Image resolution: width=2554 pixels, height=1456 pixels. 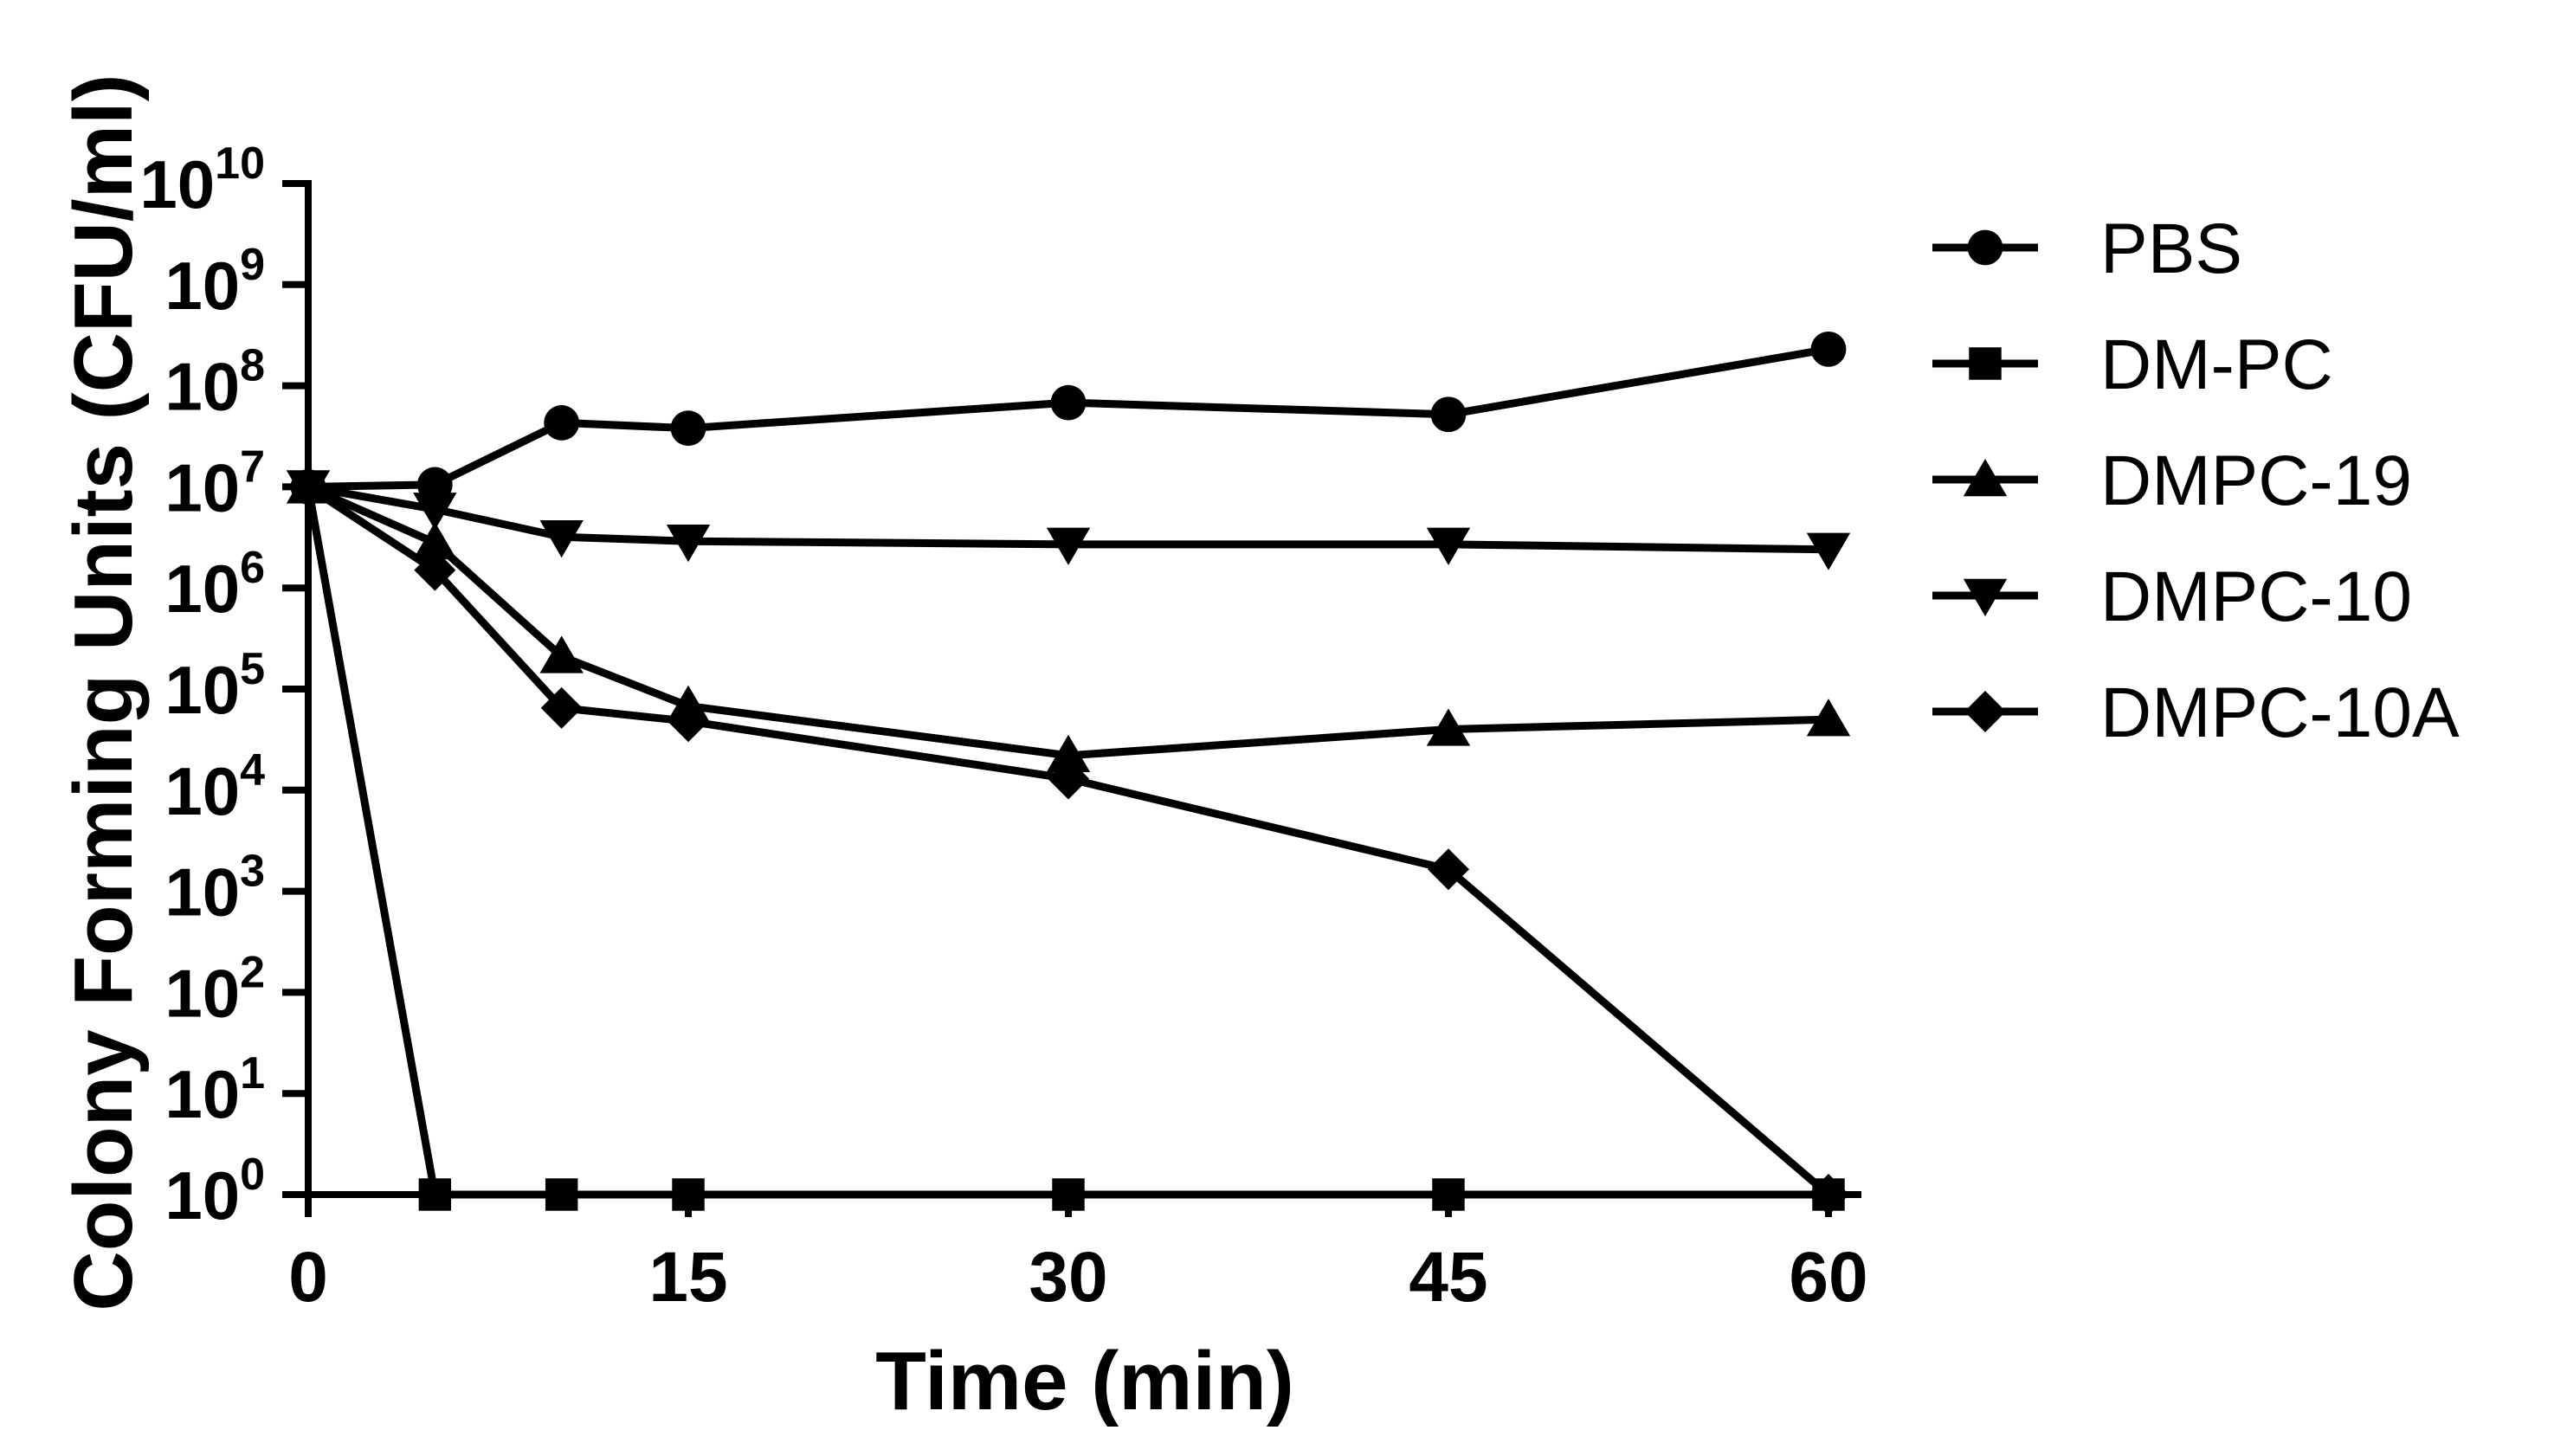 What do you see at coordinates (214, 383) in the screenshot?
I see `y-tick-label: 10⁸` at bounding box center [214, 383].